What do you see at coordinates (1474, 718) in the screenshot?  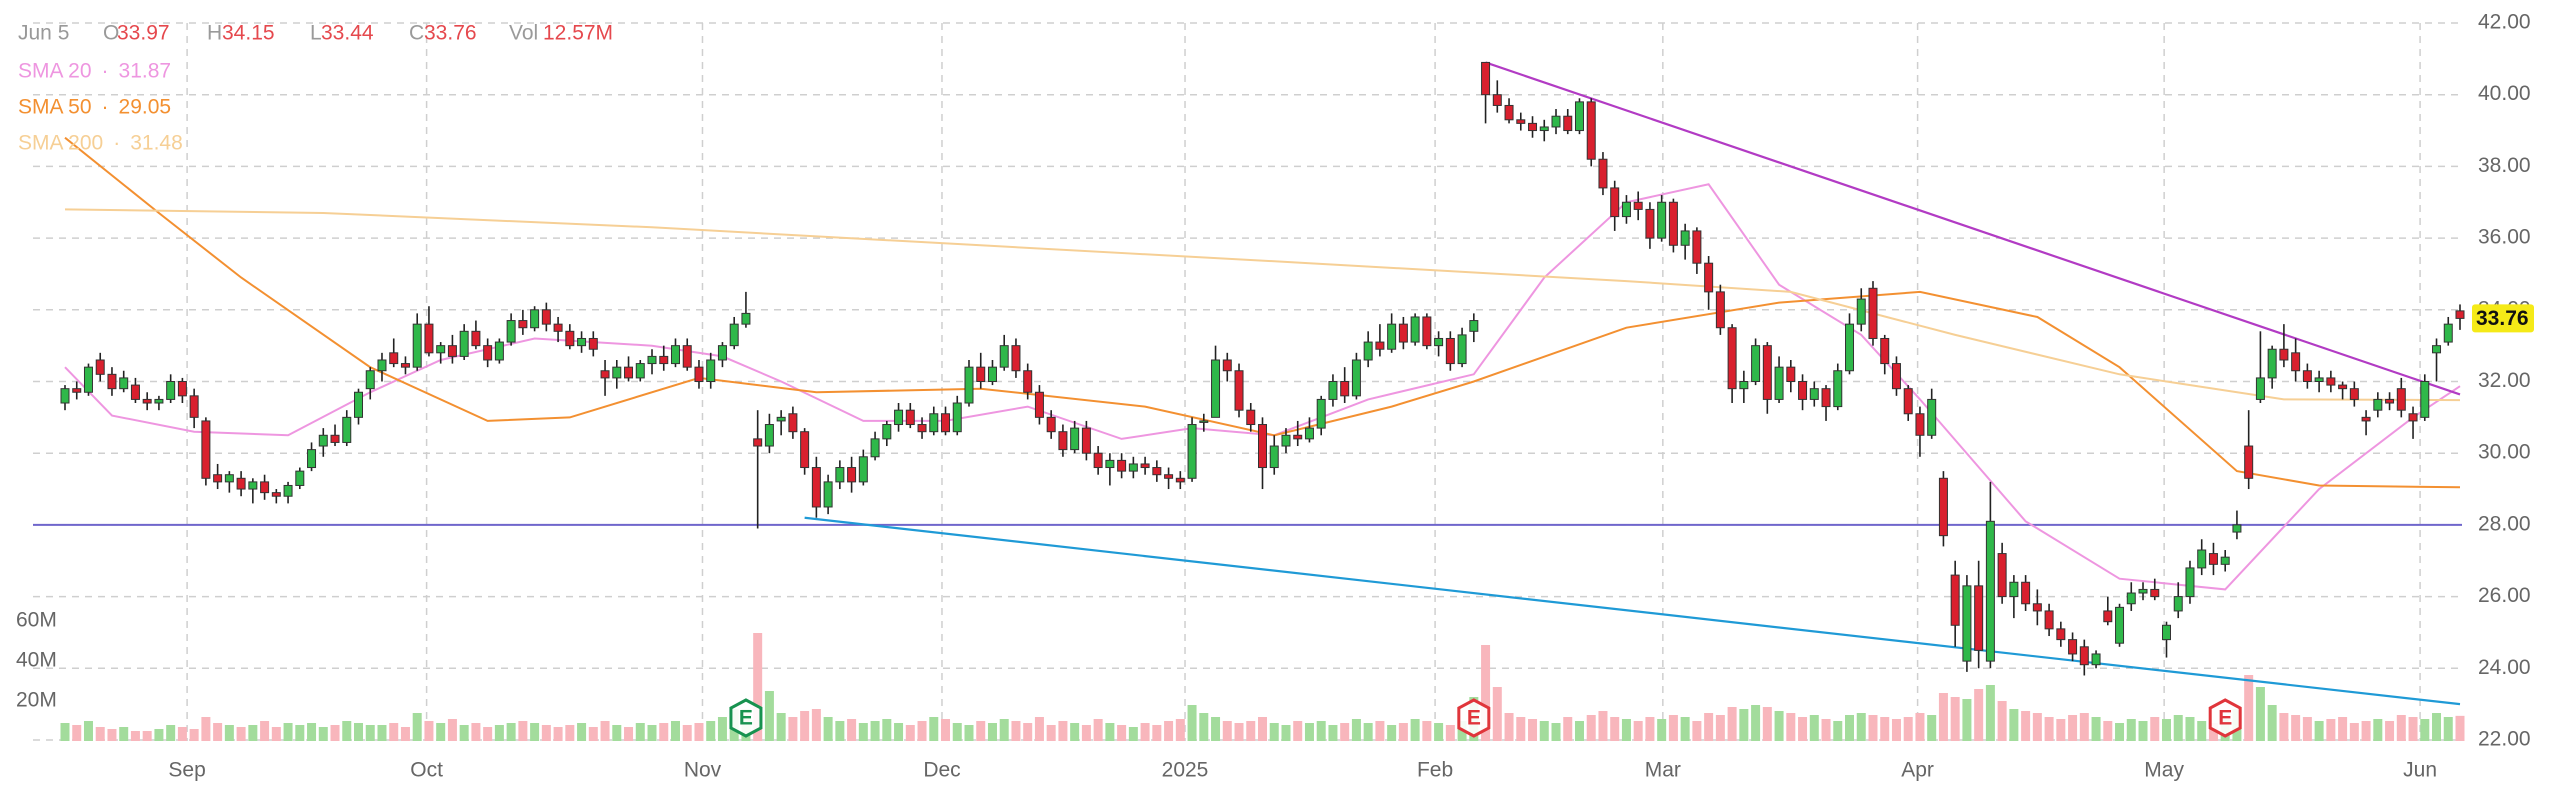 I see `earnings-badge` at bounding box center [1474, 718].